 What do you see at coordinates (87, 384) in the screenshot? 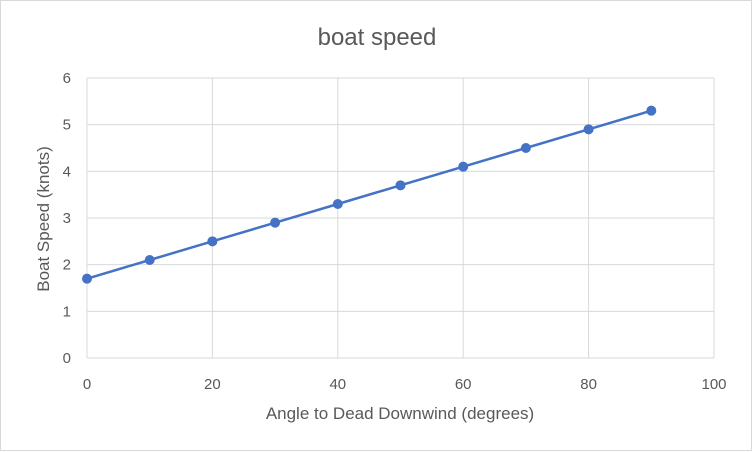
I see `x-tick-label: 0` at bounding box center [87, 384].